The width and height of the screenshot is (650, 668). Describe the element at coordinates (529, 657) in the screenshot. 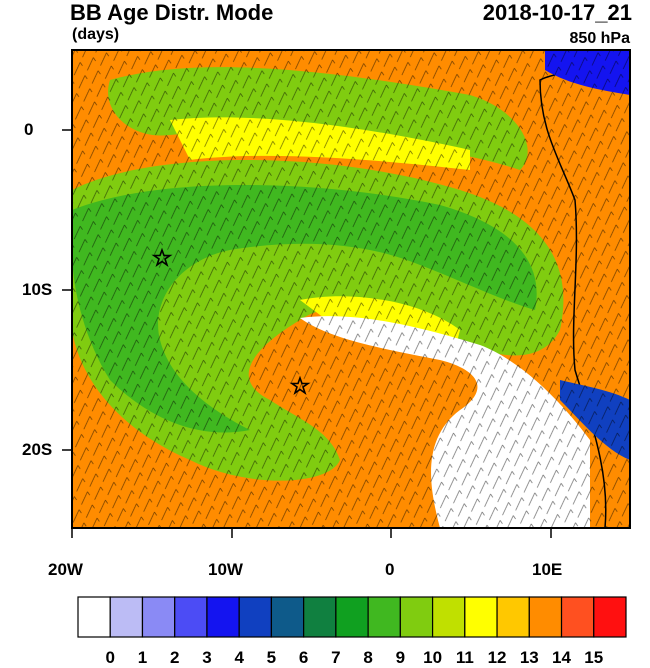

I see `colorbar-tick-label: 13` at that location.